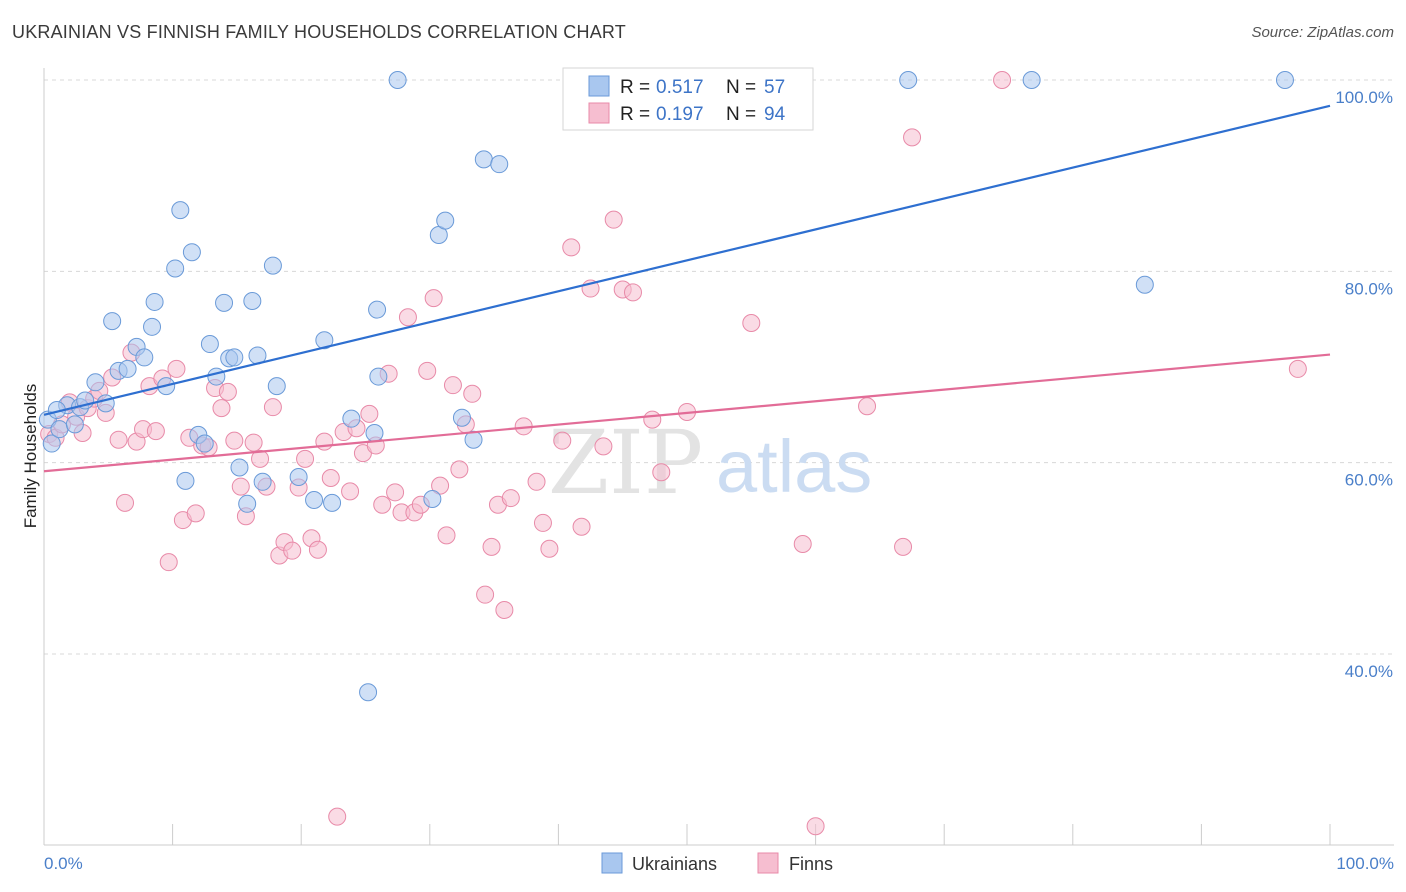 The height and width of the screenshot is (892, 1406). What do you see at coordinates (741, 87) in the screenshot?
I see `legend-n-label-1: N =` at bounding box center [741, 87].